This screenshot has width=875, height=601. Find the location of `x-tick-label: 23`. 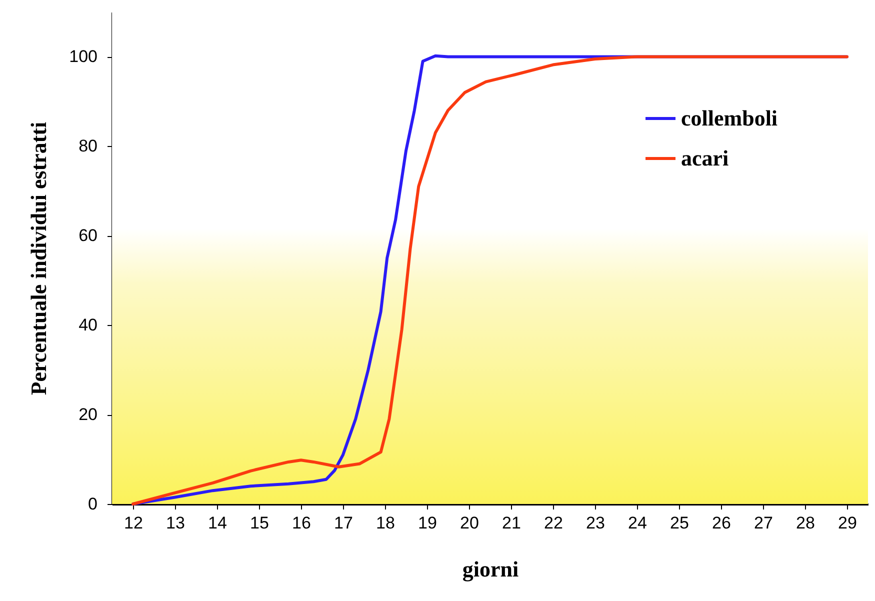

x-tick-label: 23 is located at coordinates (595, 523).